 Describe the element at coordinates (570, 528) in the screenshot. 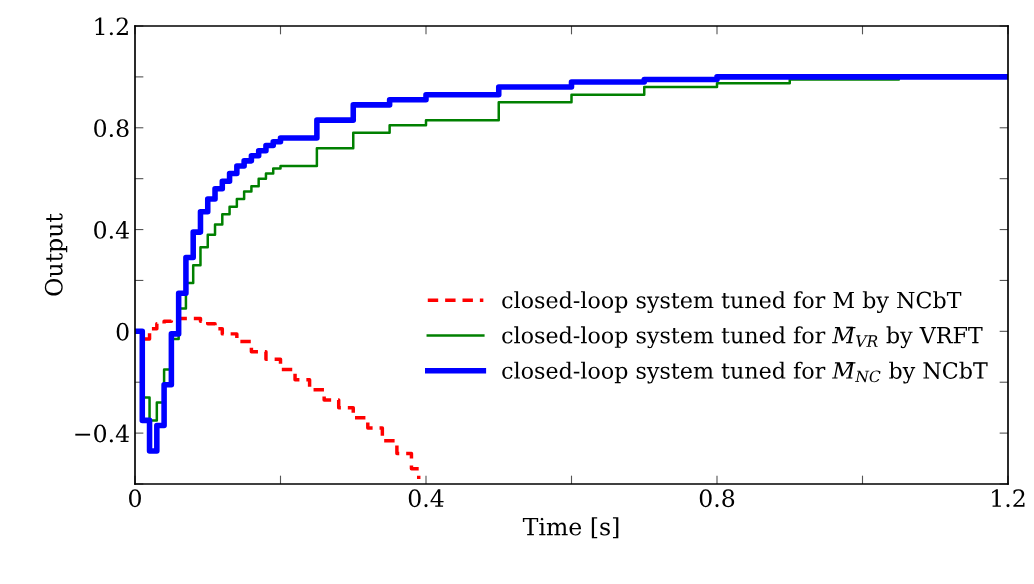

I see `x-axis-title: Time [s]` at that location.